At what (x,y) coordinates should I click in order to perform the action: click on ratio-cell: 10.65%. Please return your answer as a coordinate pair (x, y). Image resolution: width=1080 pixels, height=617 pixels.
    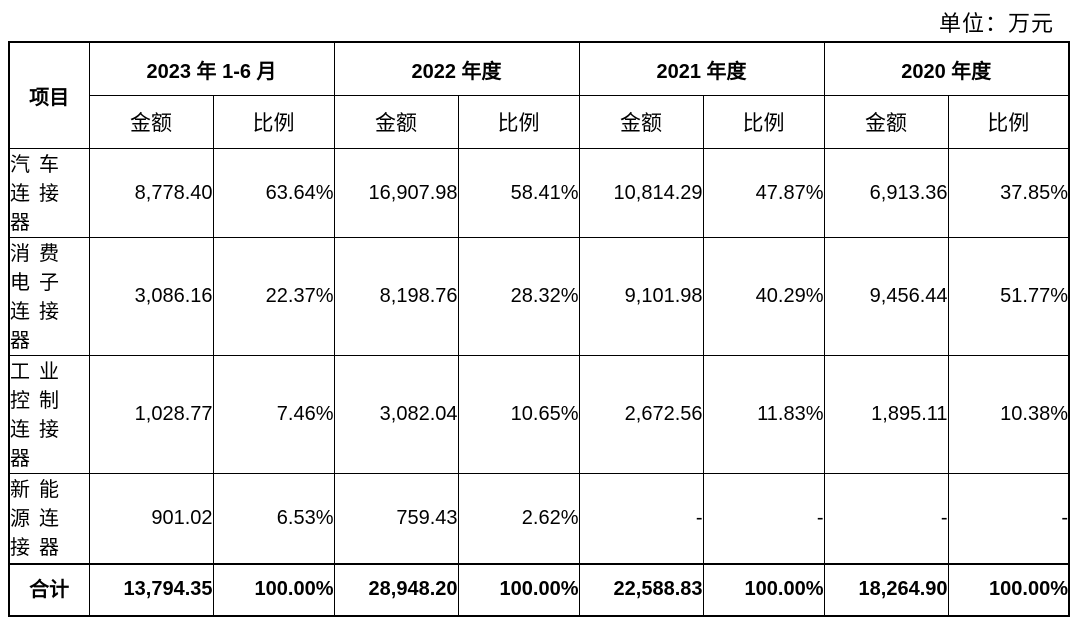
    Looking at the image, I should click on (518, 414).